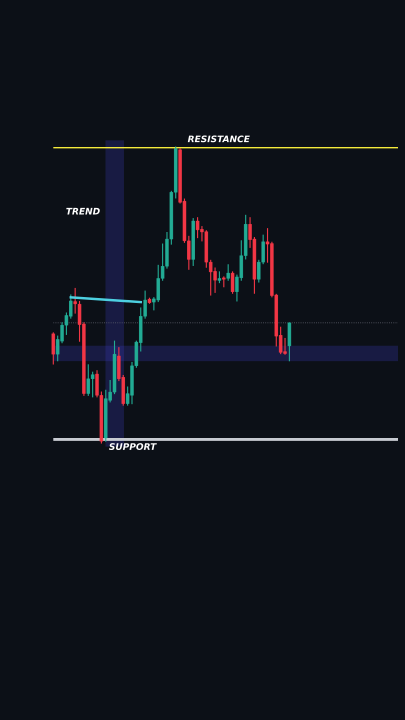 This screenshot has height=720, width=405. I want to click on ref-line-label: RESISTANCE, so click(219, 138).